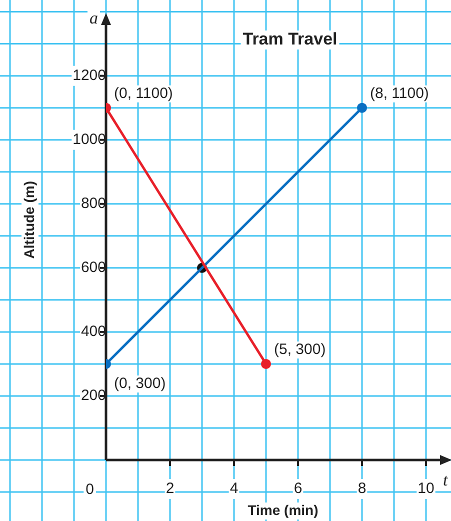 The height and width of the screenshot is (521, 451). Describe the element at coordinates (93, 267) in the screenshot. I see `y-tick-label: 600` at that location.